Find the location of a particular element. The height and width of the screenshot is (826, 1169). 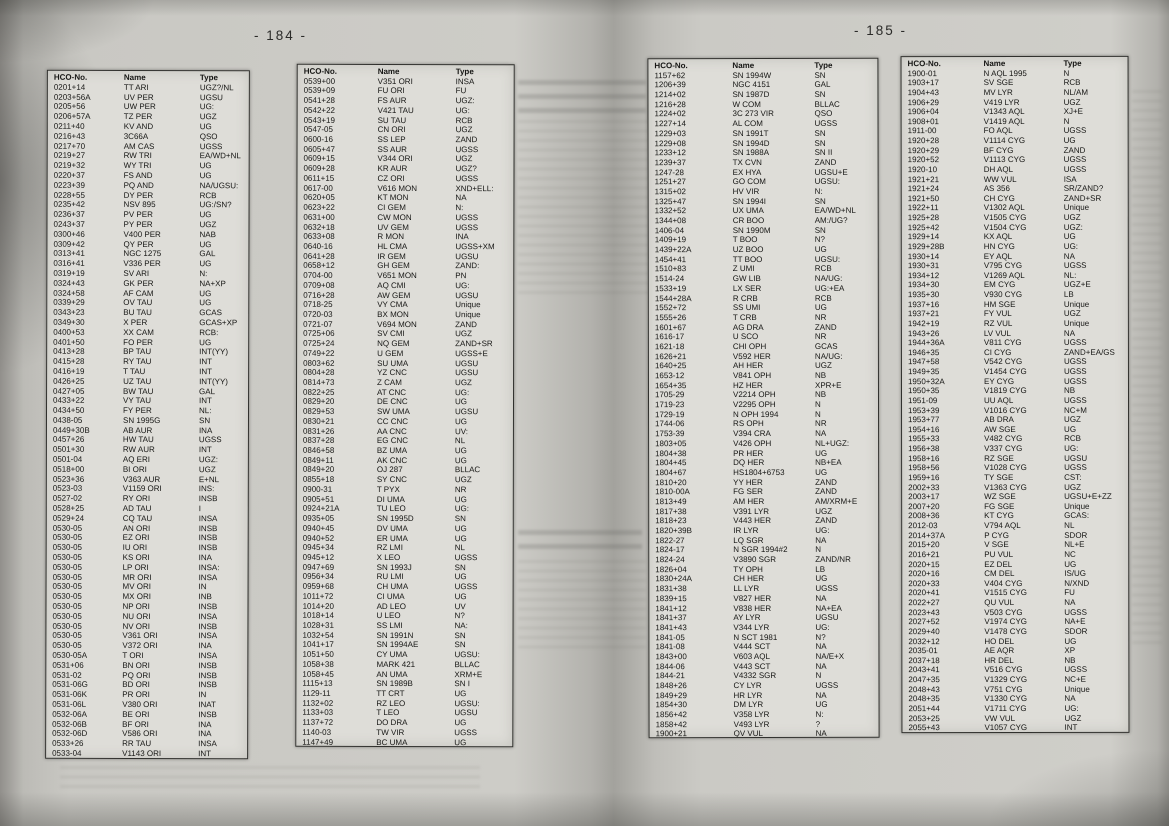

table-row: 0542+22 V421 TAU UG: is located at coordinates (409, 111).